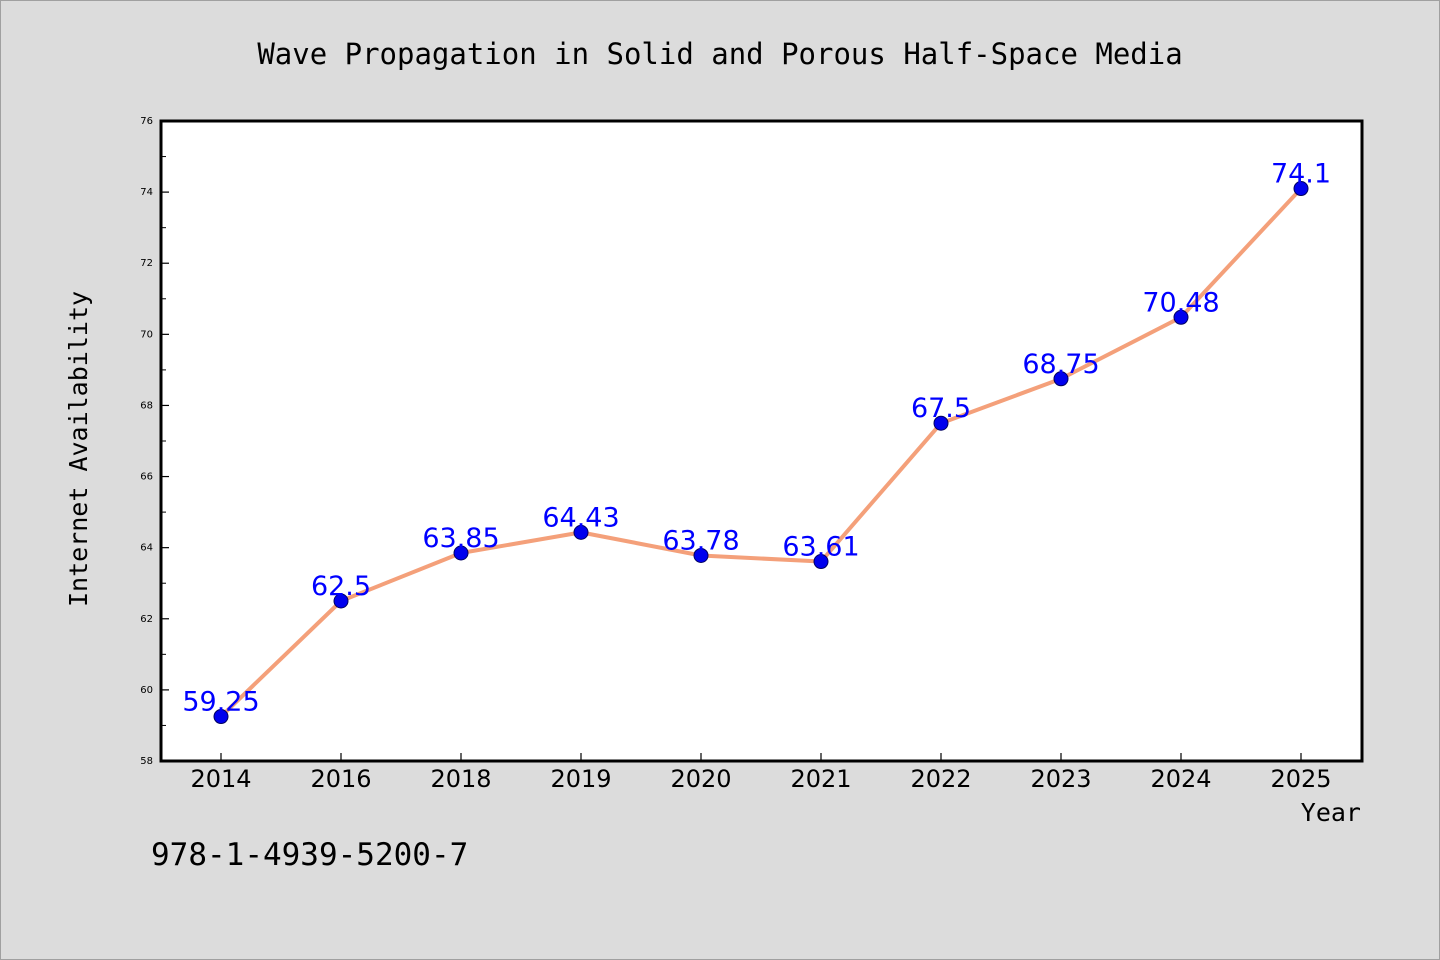 The image size is (1440, 960). I want to click on data-label: 64.43, so click(580, 517).